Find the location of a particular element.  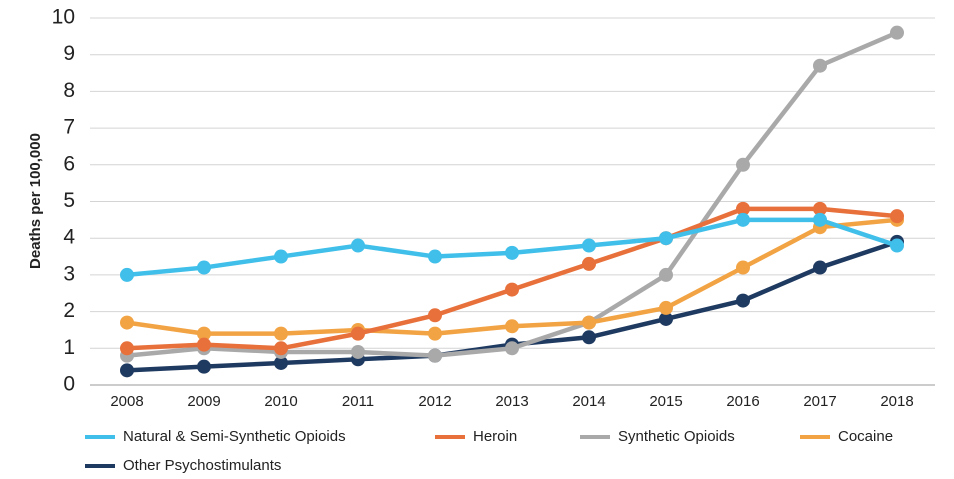

y-tick-label: 3 is located at coordinates (69, 273).